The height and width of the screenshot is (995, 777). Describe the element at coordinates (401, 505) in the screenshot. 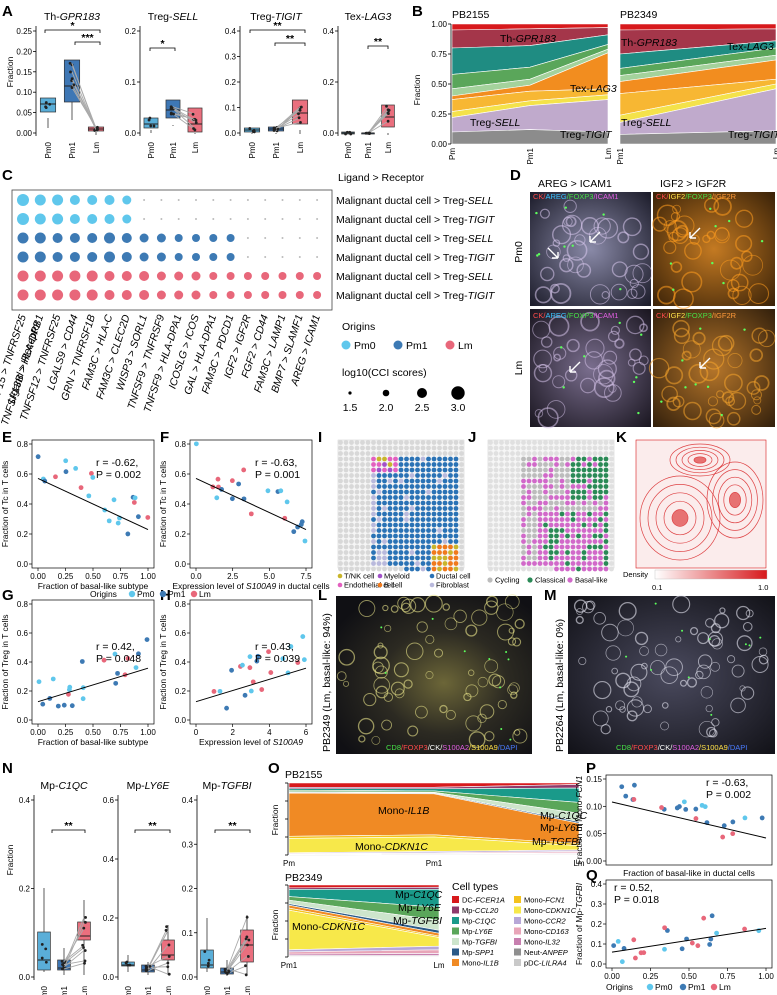

I see `panel-i-map` at that location.